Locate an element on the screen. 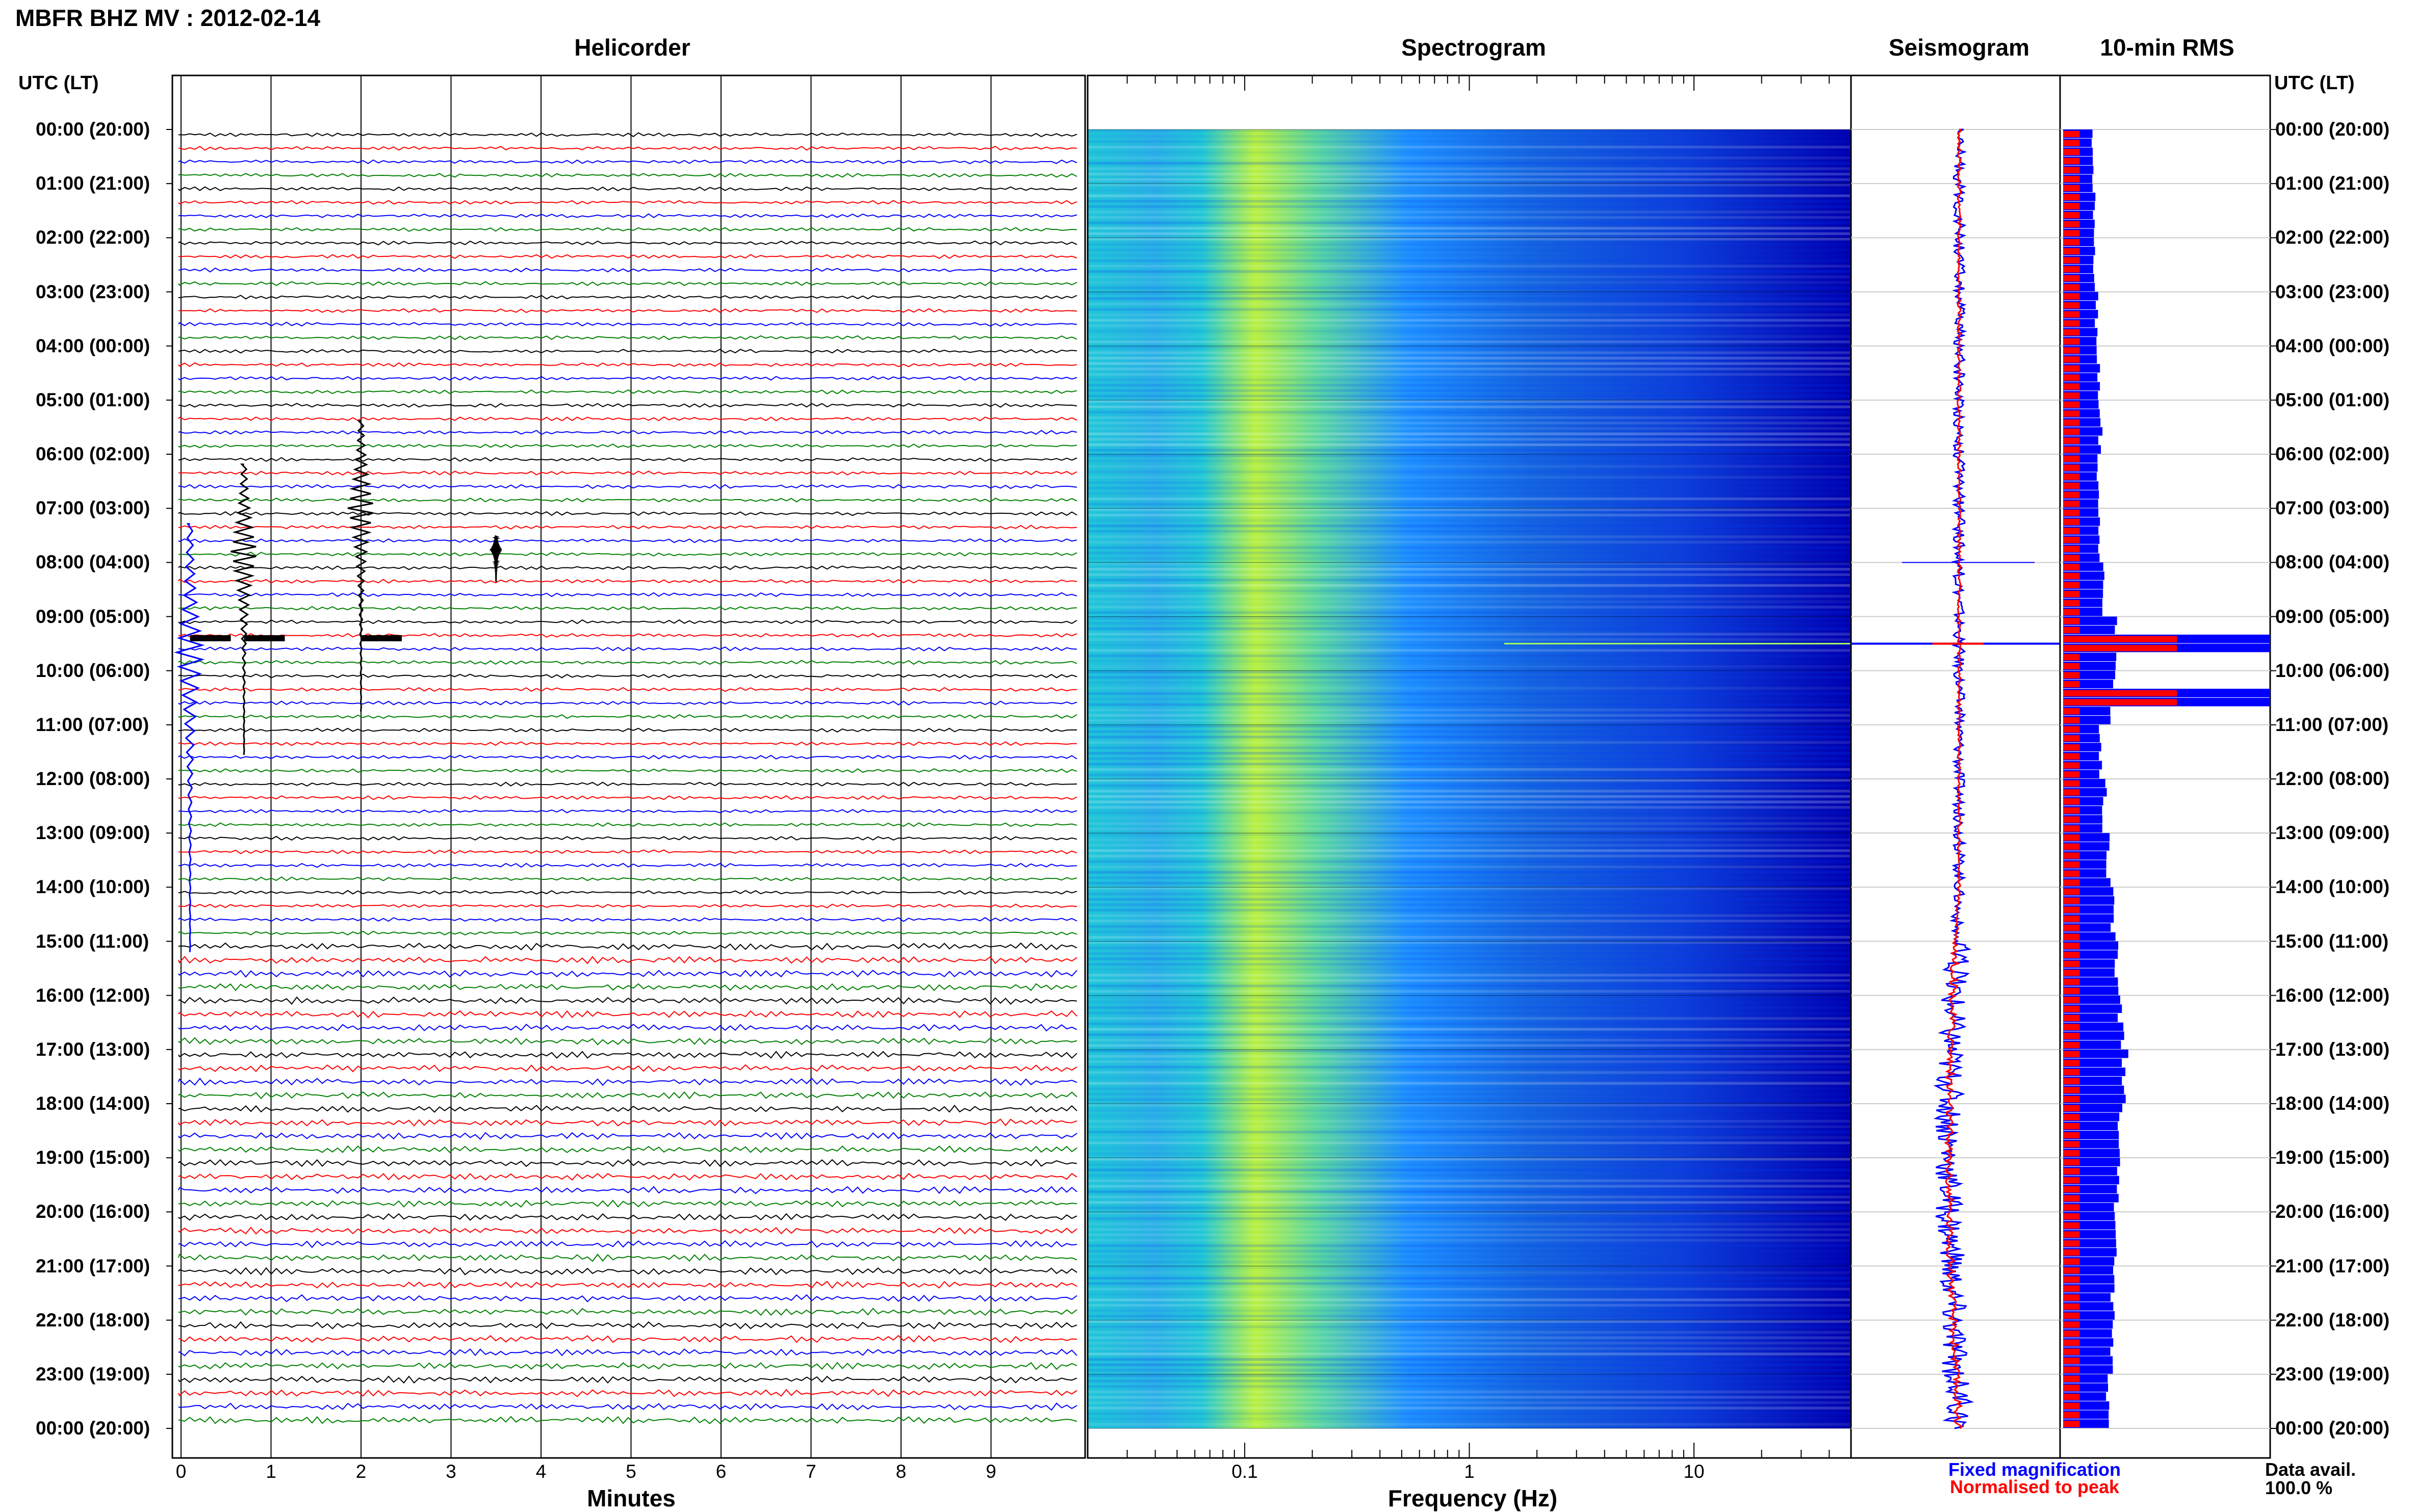  time-label-left: 07:00 (03:00) is located at coordinates (93, 508).